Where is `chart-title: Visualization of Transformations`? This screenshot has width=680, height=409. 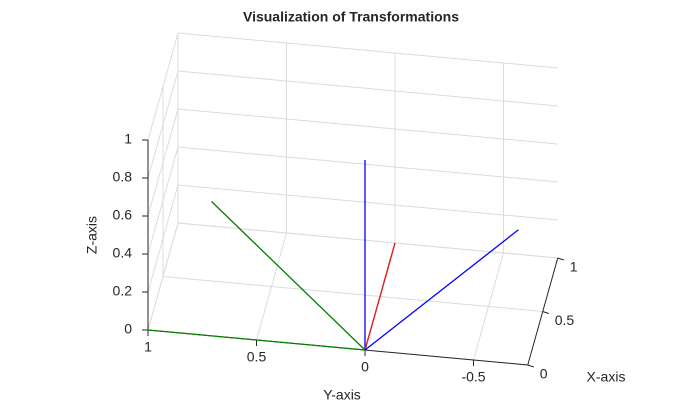 chart-title: Visualization of Transformations is located at coordinates (351, 17).